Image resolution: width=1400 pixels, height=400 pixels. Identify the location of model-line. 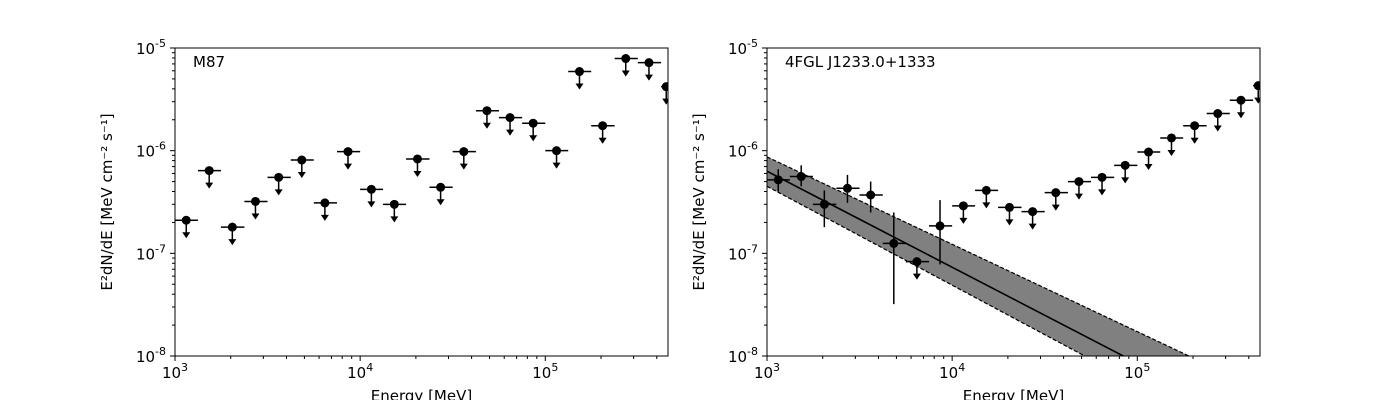
(946, 263).